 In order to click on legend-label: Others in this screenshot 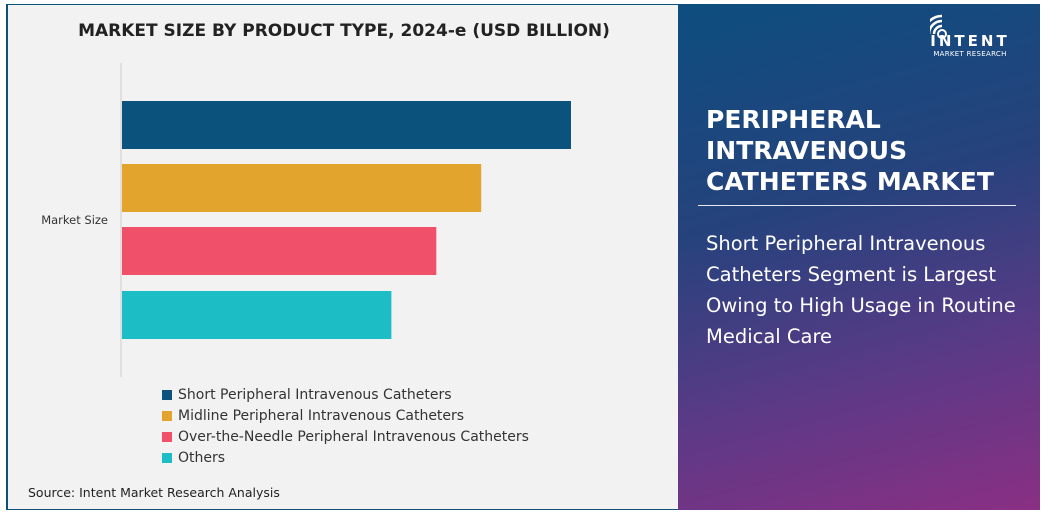, I will do `click(202, 457)`.